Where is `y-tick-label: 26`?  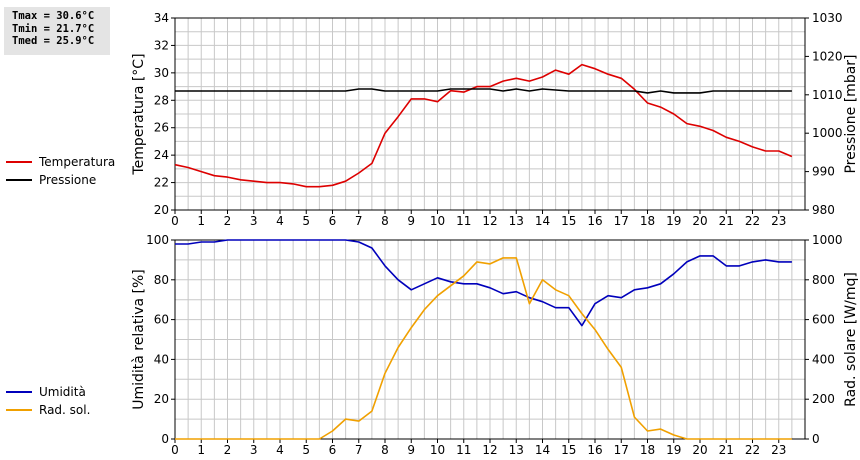
y-tick-label: 26 is located at coordinates (161, 128).